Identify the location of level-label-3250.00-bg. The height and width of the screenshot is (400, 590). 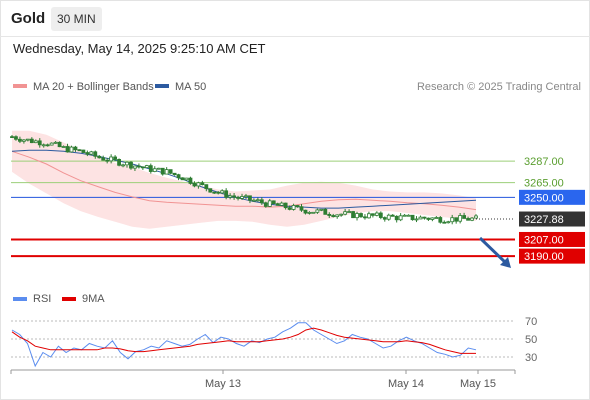
(552, 197).